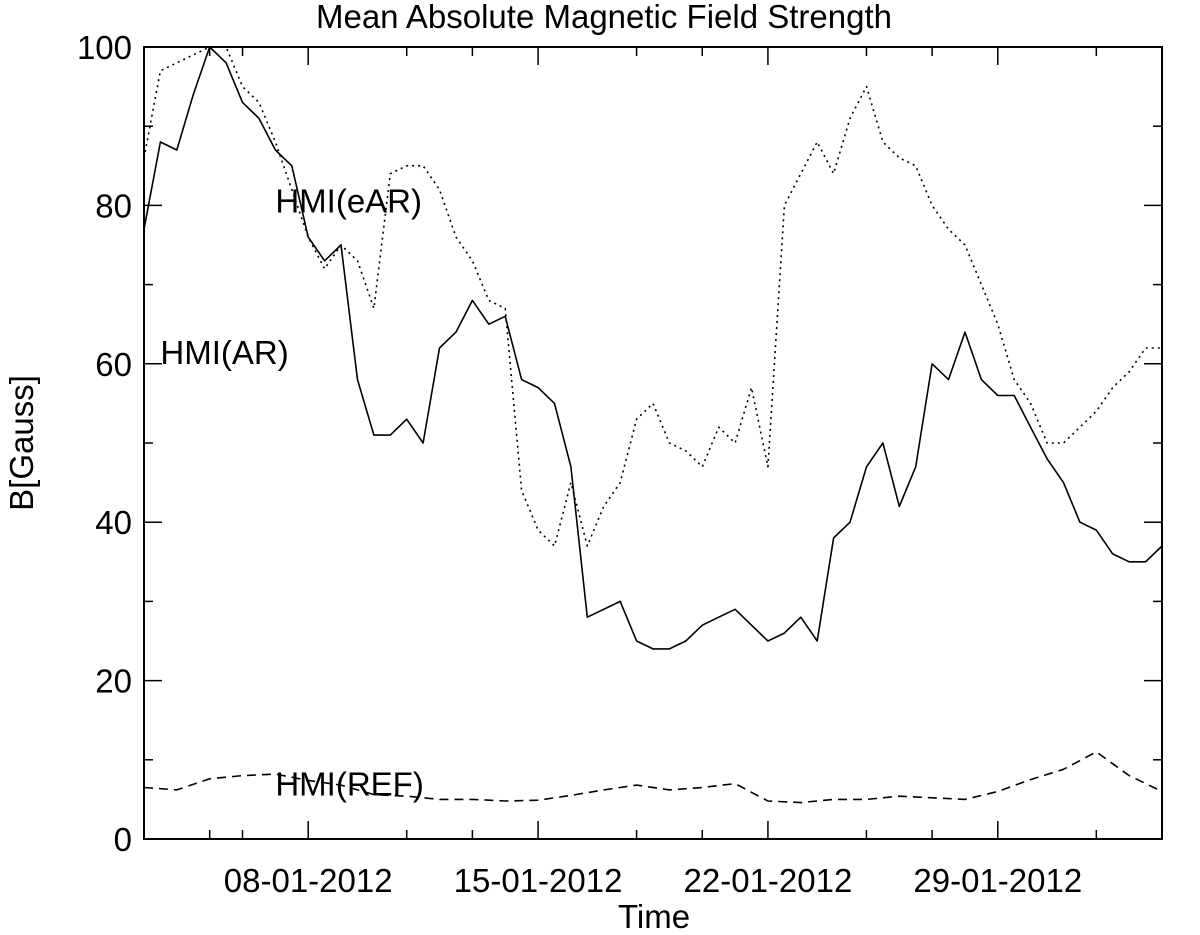 This screenshot has width=1200, height=935. What do you see at coordinates (997, 880) in the screenshot?
I see `x-tick-label-3: 29-01-2012` at bounding box center [997, 880].